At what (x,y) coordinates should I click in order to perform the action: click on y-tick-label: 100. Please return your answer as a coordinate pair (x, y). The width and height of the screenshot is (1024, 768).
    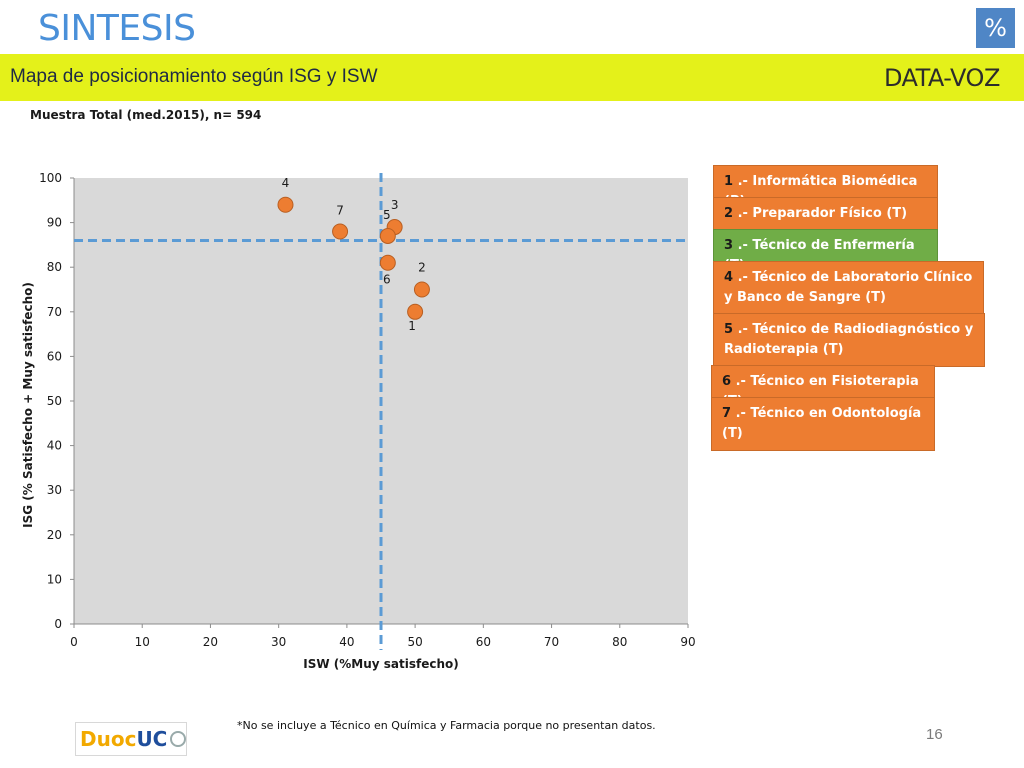
    Looking at the image, I should click on (50, 178).